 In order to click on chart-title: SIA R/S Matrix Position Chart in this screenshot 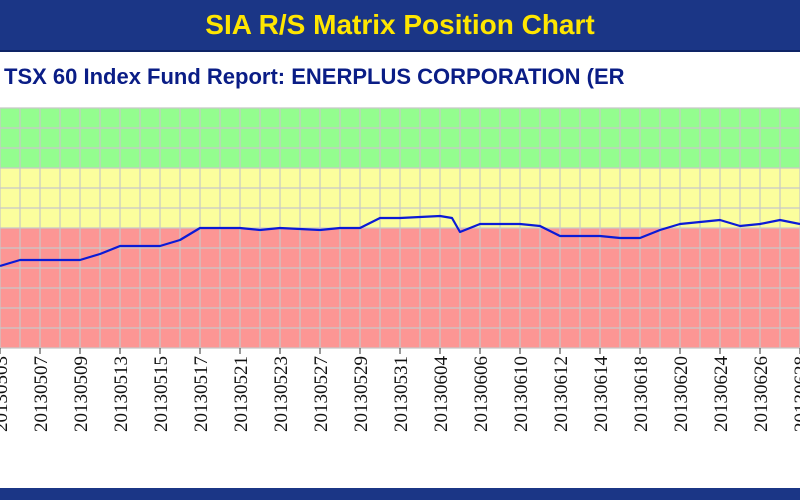, I will do `click(400, 24)`.